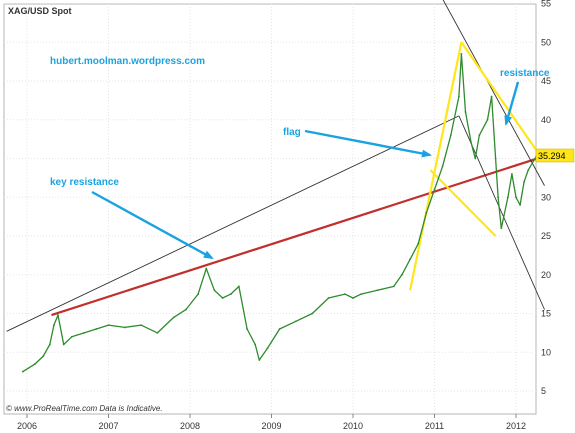 The width and height of the screenshot is (575, 433). I want to click on y-tick-label: 25, so click(546, 236).